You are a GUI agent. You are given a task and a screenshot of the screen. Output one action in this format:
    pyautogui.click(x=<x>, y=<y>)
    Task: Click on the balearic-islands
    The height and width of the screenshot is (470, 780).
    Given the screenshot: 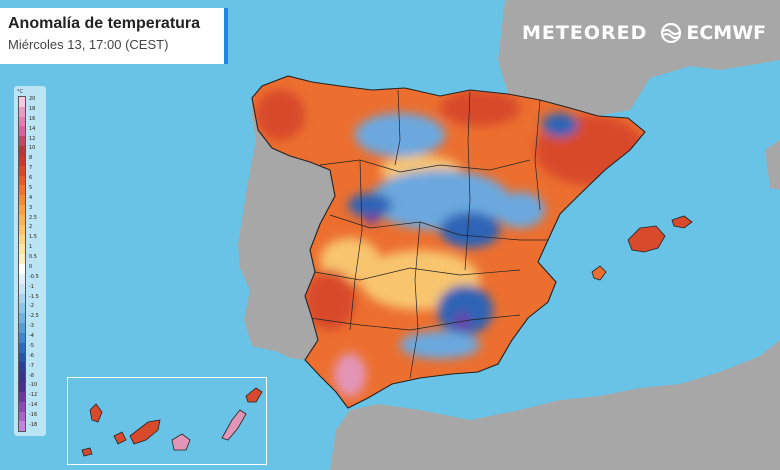 What is the action you would take?
    pyautogui.click(x=642, y=248)
    